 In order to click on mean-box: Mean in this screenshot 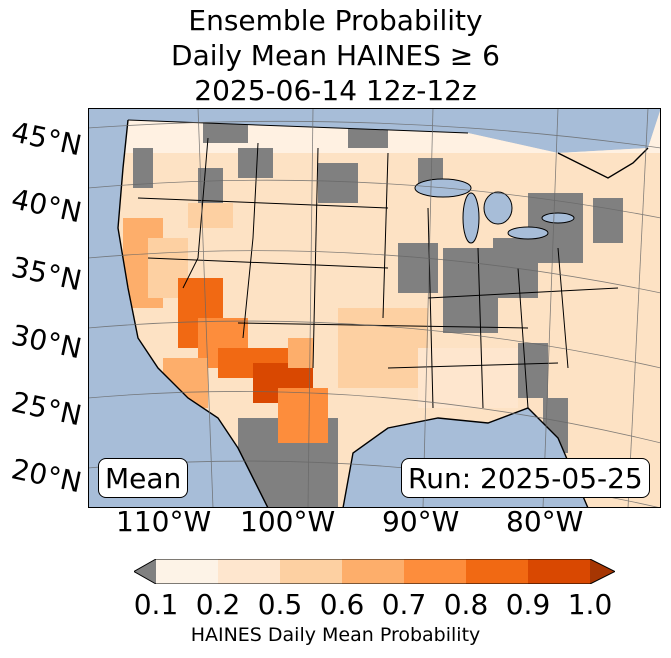, I will do `click(143, 478)`.